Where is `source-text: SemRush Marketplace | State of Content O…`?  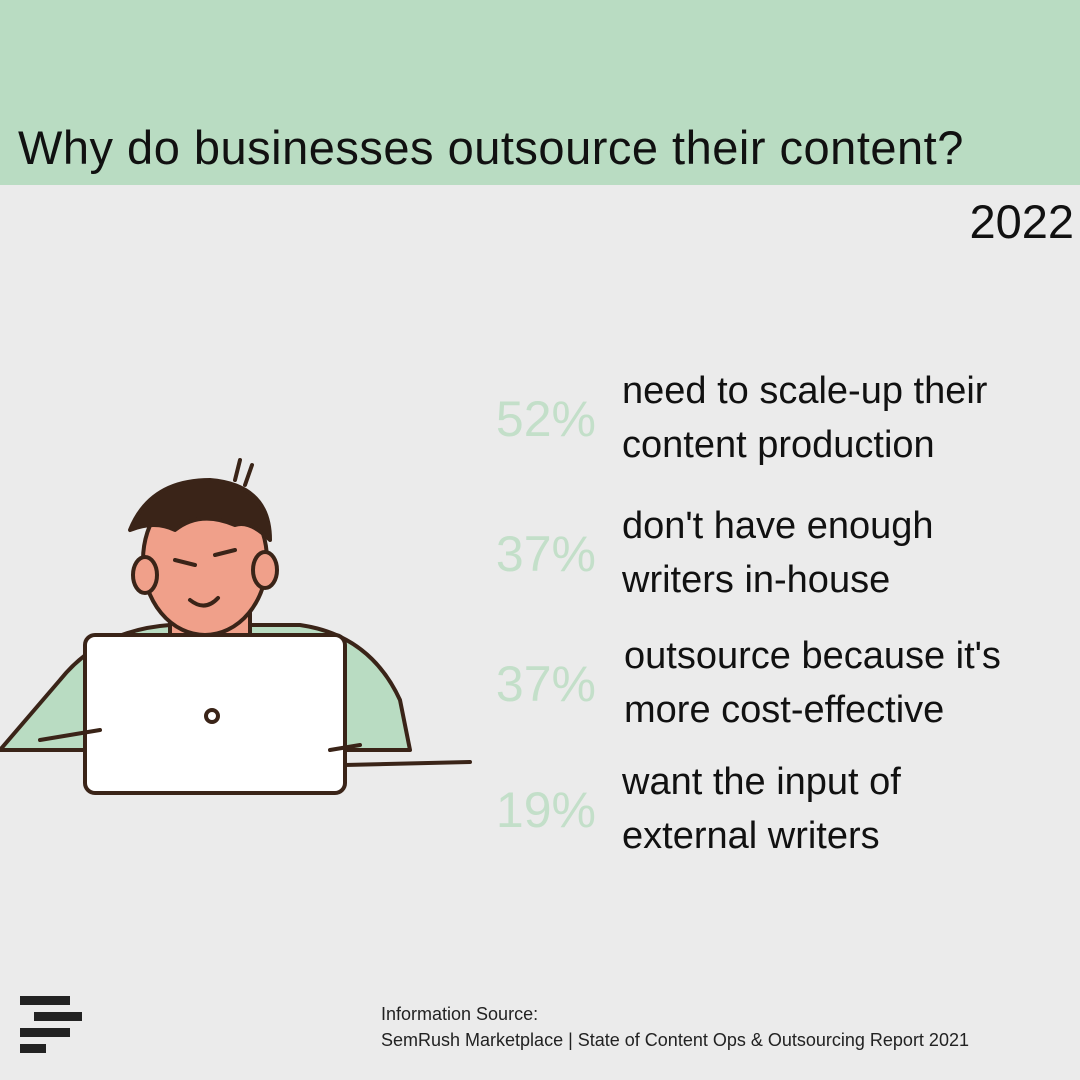
source-text: SemRush Marketplace | State of Content O… is located at coordinates (675, 1040).